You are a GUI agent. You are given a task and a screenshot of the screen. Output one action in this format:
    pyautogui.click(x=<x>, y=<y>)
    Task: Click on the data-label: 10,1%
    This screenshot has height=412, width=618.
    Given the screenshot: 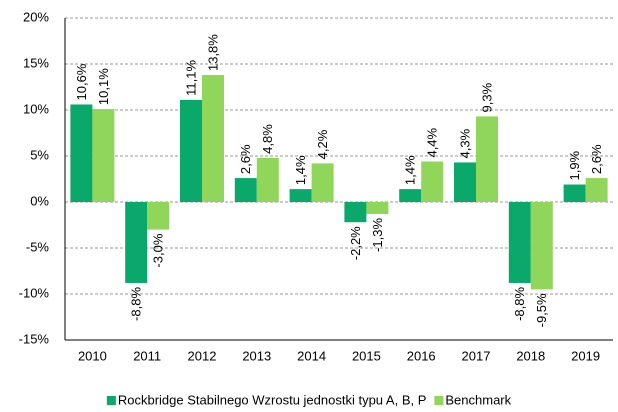 What is the action you would take?
    pyautogui.click(x=103, y=86)
    